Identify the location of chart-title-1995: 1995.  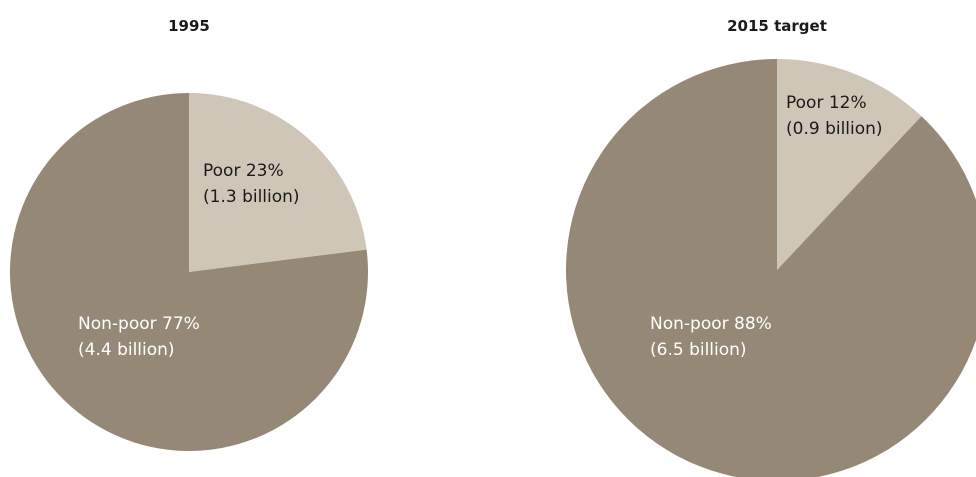
(189, 26).